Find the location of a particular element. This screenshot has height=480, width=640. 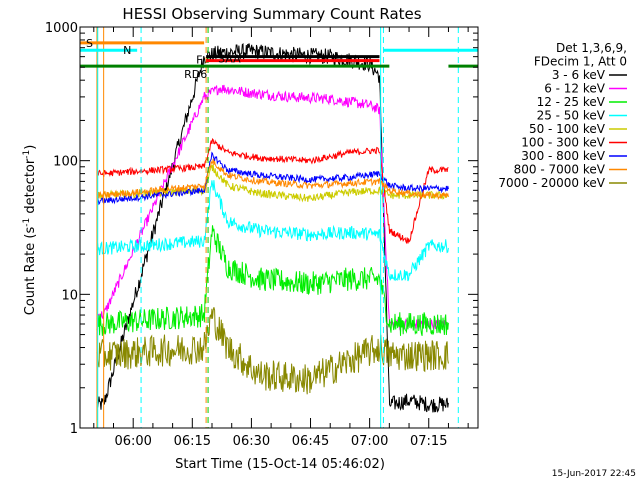

flag-rd6-label: RD6 is located at coordinates (195, 74).